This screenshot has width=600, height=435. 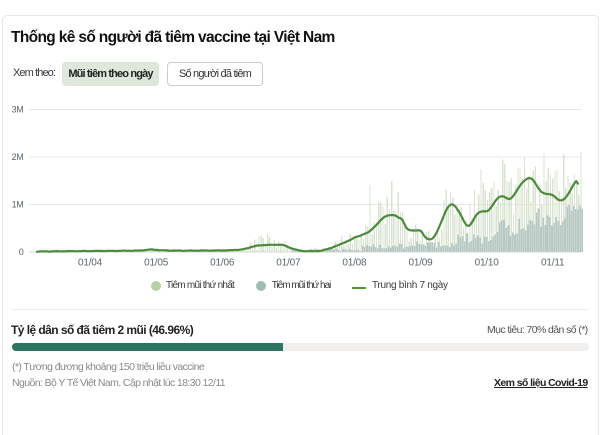 What do you see at coordinates (354, 263) in the screenshot?
I see `svg-text: 01/08` at bounding box center [354, 263].